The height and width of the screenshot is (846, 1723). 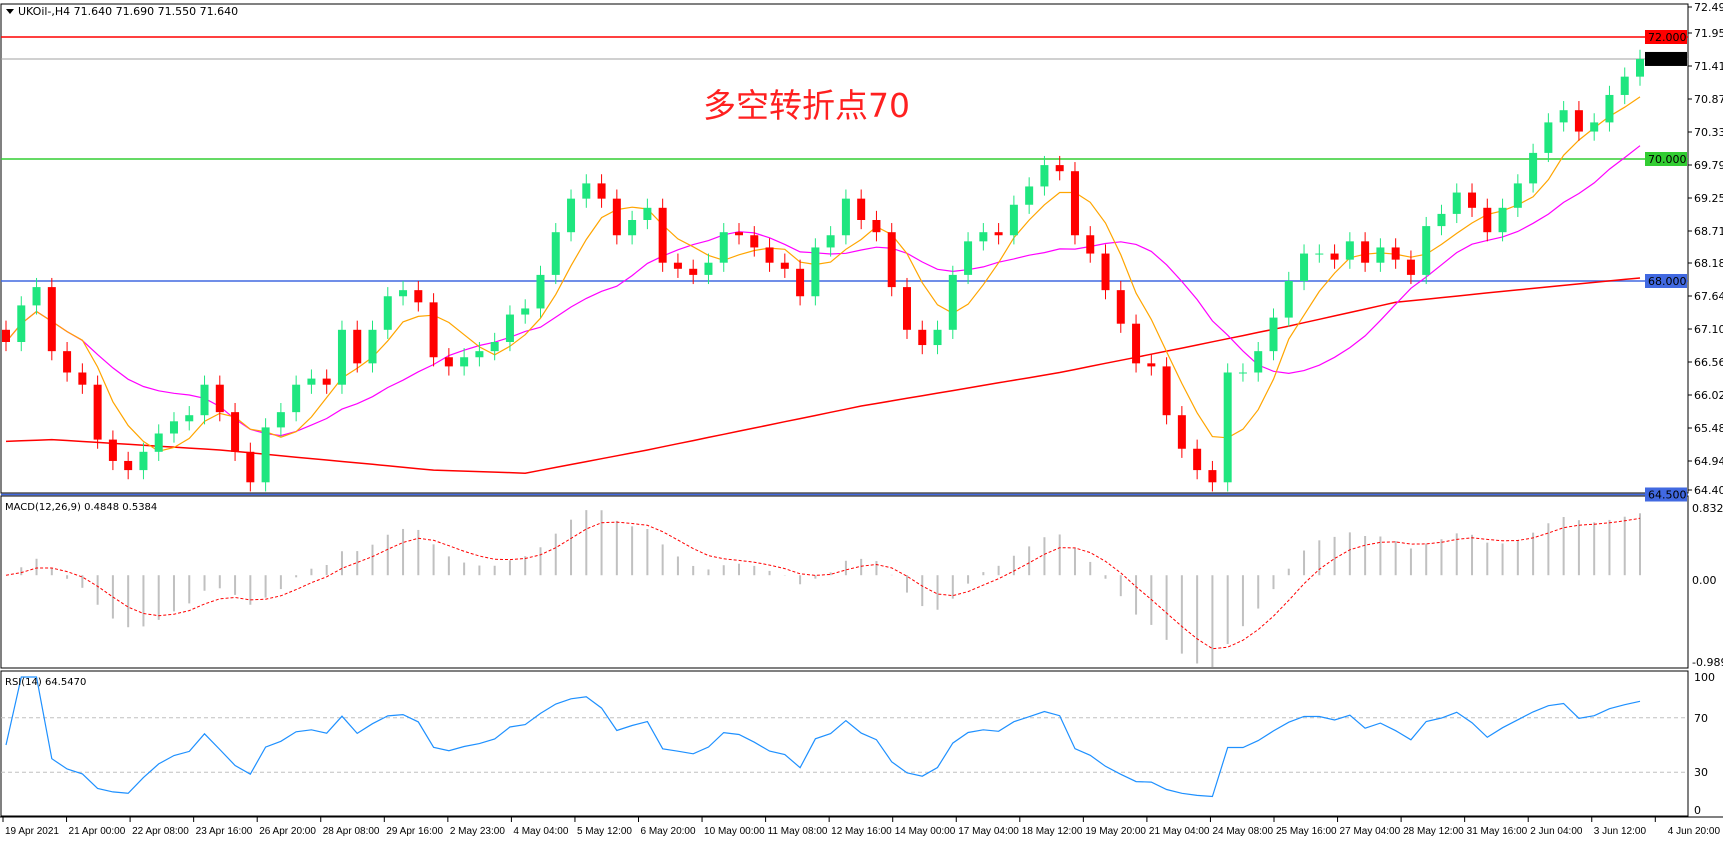 I want to click on y-tick-label: 70.330, so click(x=1708, y=132).